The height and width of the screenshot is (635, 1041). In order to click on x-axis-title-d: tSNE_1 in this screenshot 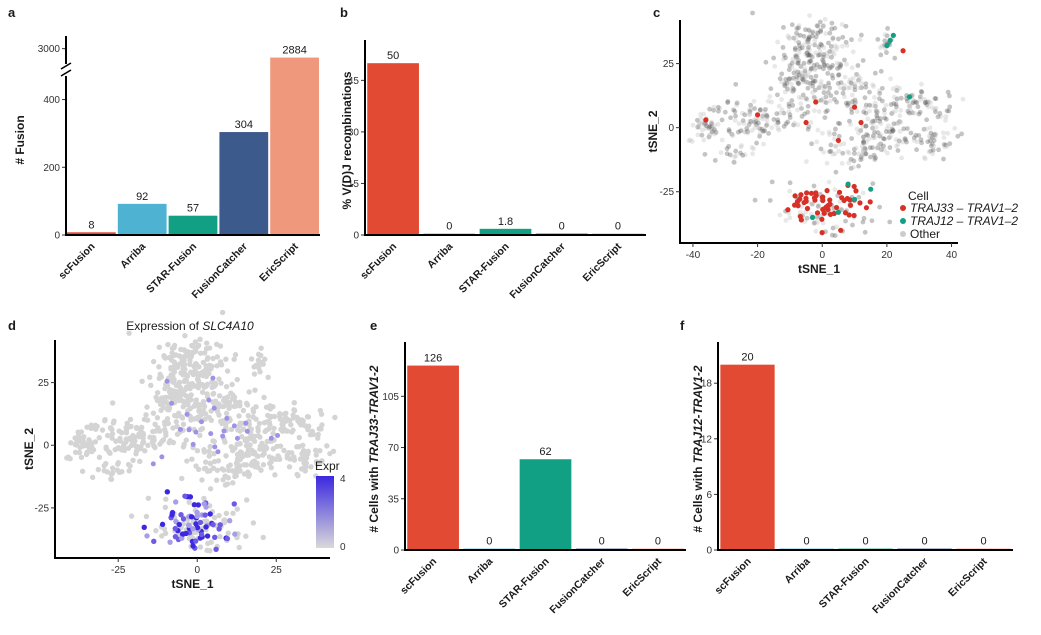, I will do `click(192, 584)`.